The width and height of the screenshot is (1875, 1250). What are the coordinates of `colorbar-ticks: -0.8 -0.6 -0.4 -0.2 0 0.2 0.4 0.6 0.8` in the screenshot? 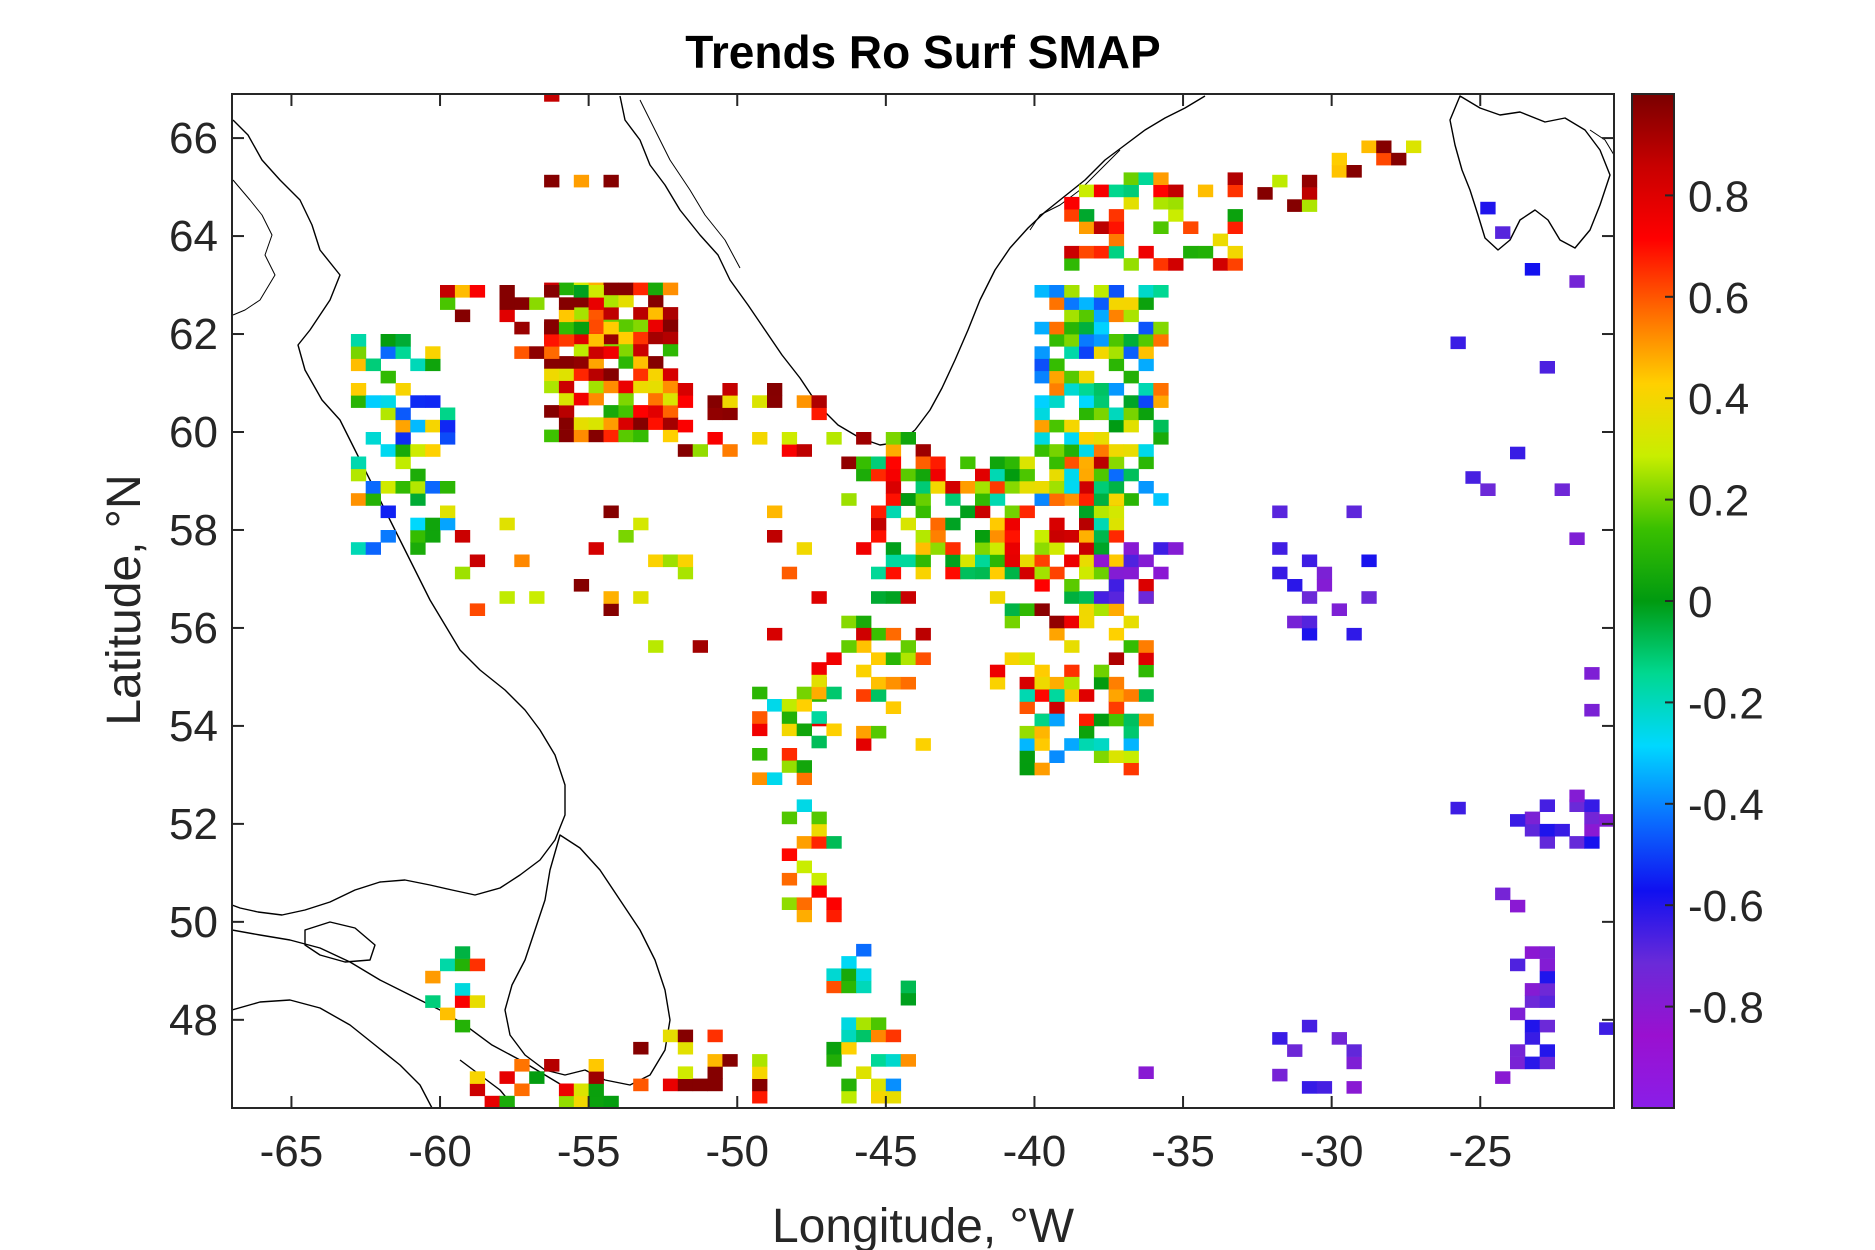 It's located at (1714, 602).